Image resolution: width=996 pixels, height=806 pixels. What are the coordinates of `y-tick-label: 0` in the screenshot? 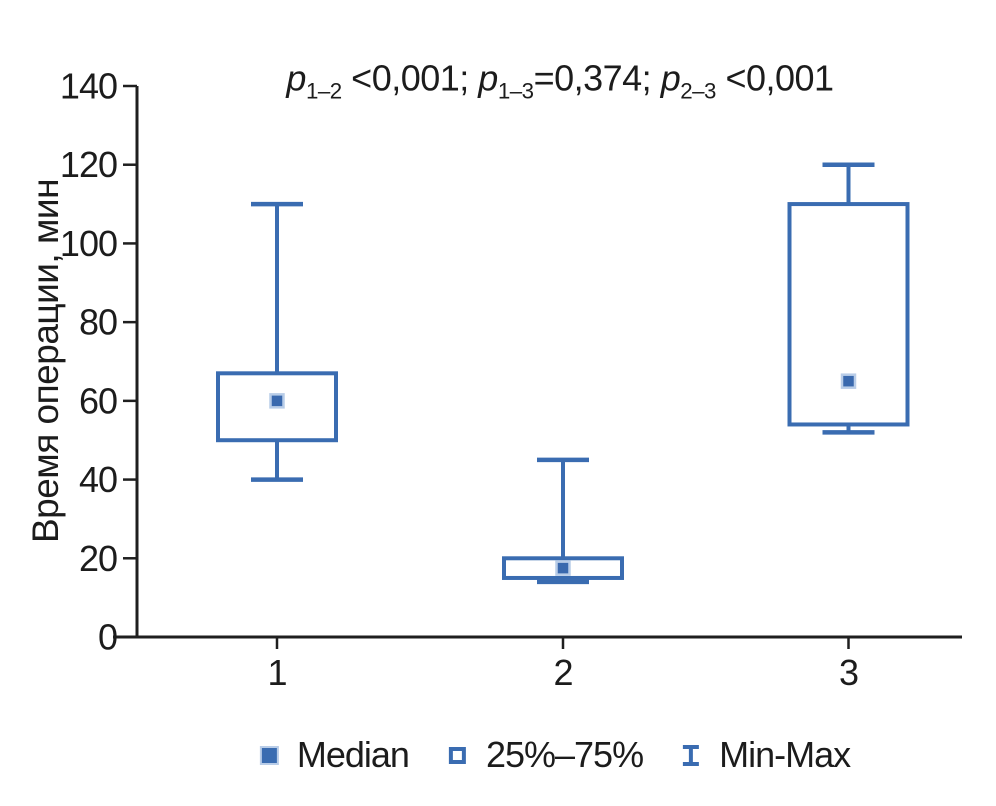 It's located at (107, 637).